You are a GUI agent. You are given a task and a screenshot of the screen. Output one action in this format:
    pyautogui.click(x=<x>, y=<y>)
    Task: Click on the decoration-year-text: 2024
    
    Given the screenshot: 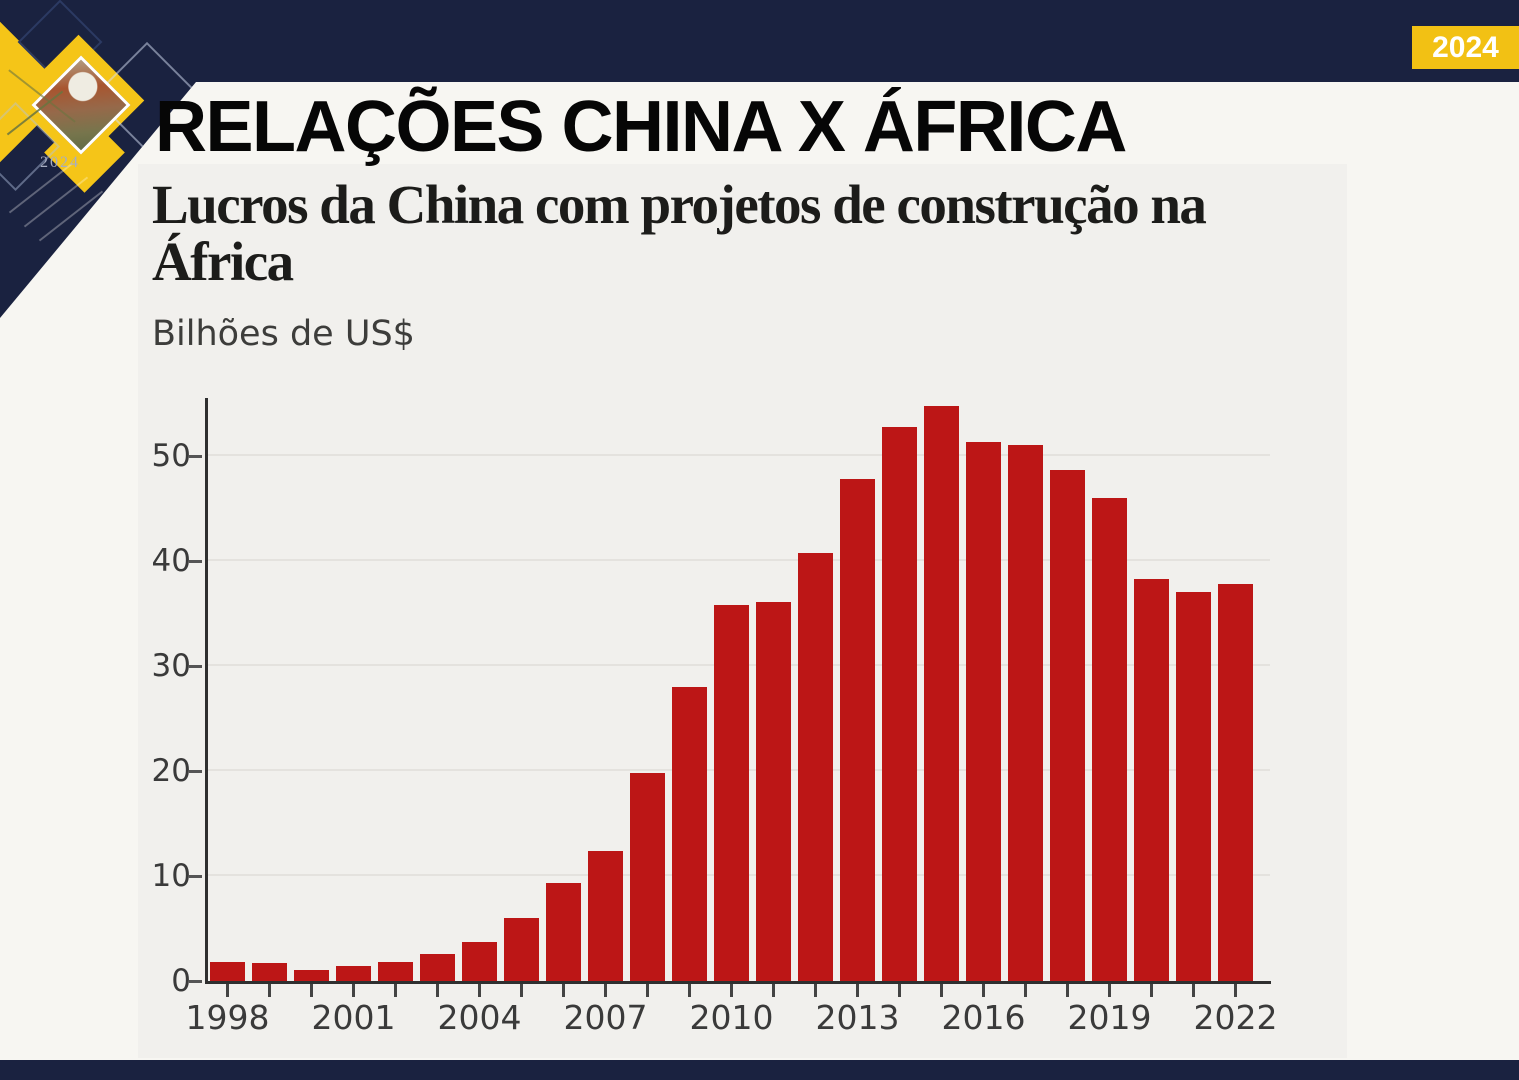 What is the action you would take?
    pyautogui.click(x=60, y=162)
    